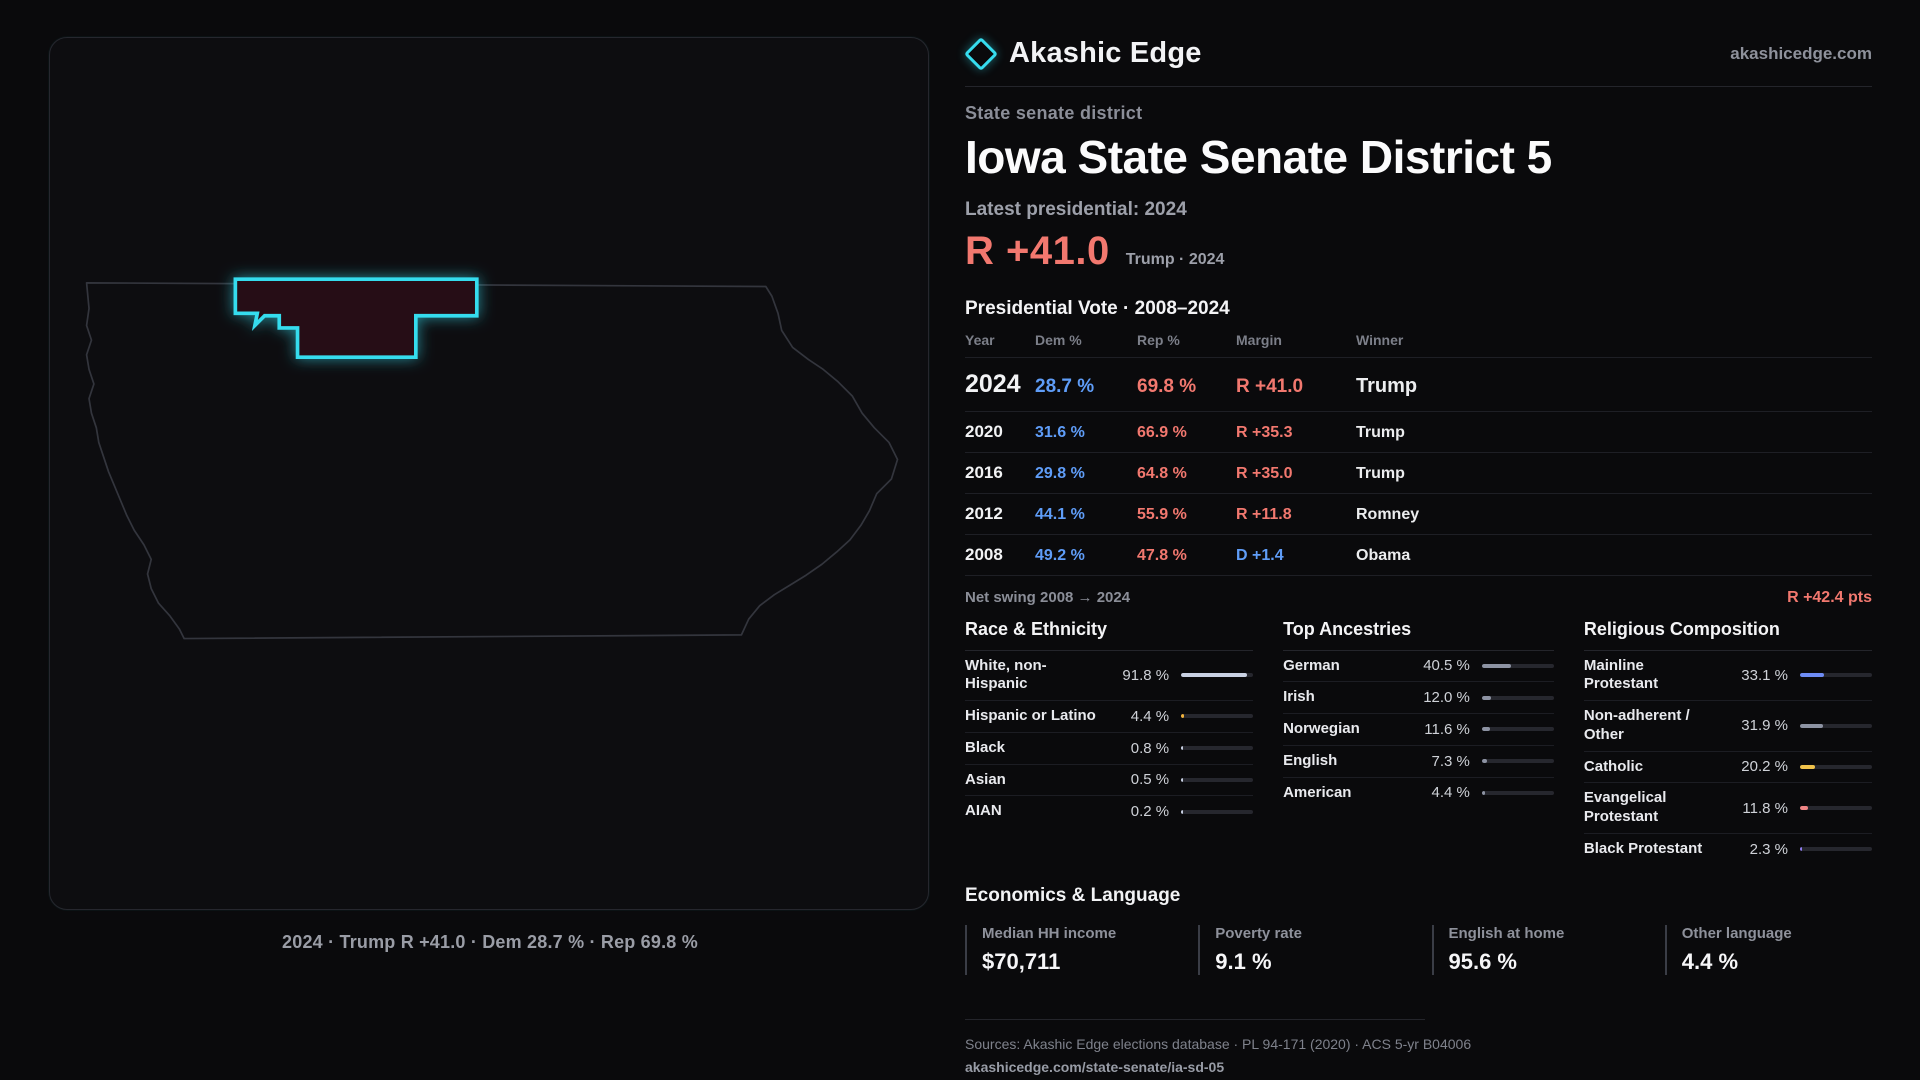  Describe the element at coordinates (1095, 1066) in the screenshot. I see `permalink: akashicedge.com/state-senate/ia-sd-05` at that location.